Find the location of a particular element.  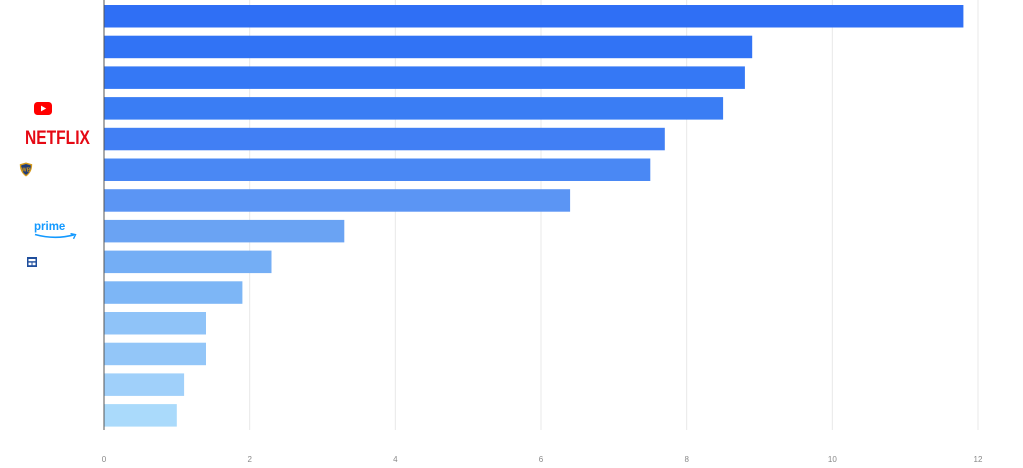

svg-text: WB is located at coordinates (25, 171).